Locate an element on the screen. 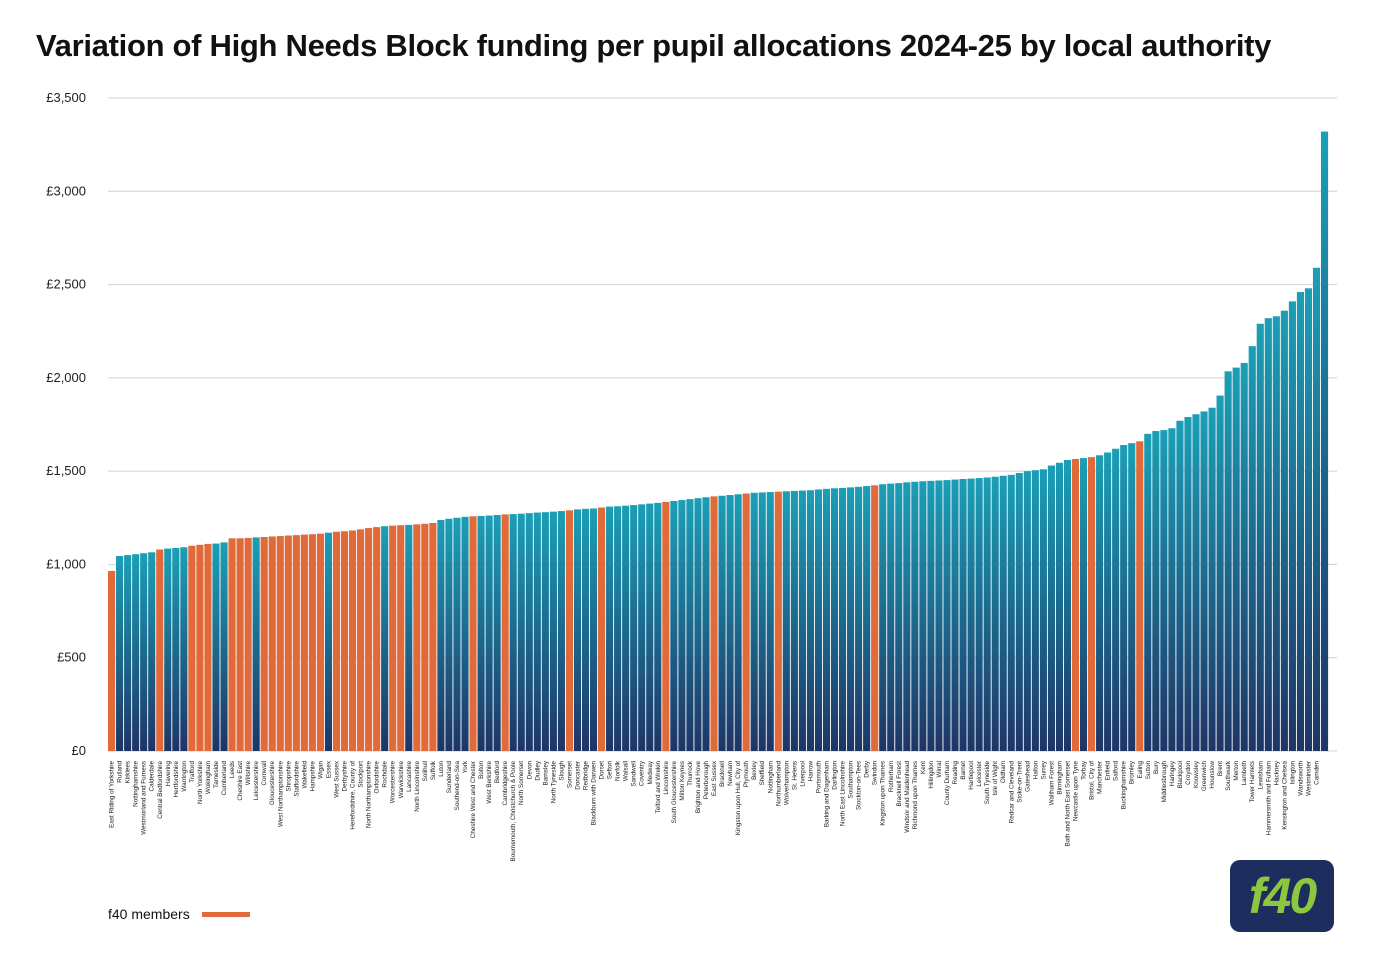 The height and width of the screenshot is (974, 1380). x-tick-label: Salford is located at coordinates (1116, 771).